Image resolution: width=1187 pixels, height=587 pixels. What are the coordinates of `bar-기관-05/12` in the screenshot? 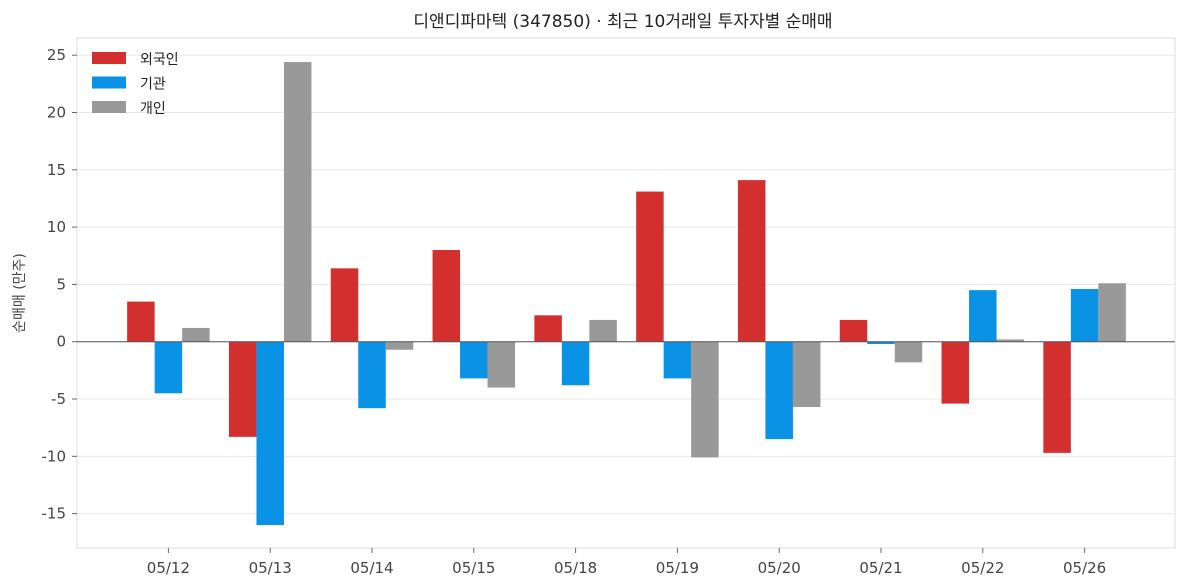 It's located at (168, 367).